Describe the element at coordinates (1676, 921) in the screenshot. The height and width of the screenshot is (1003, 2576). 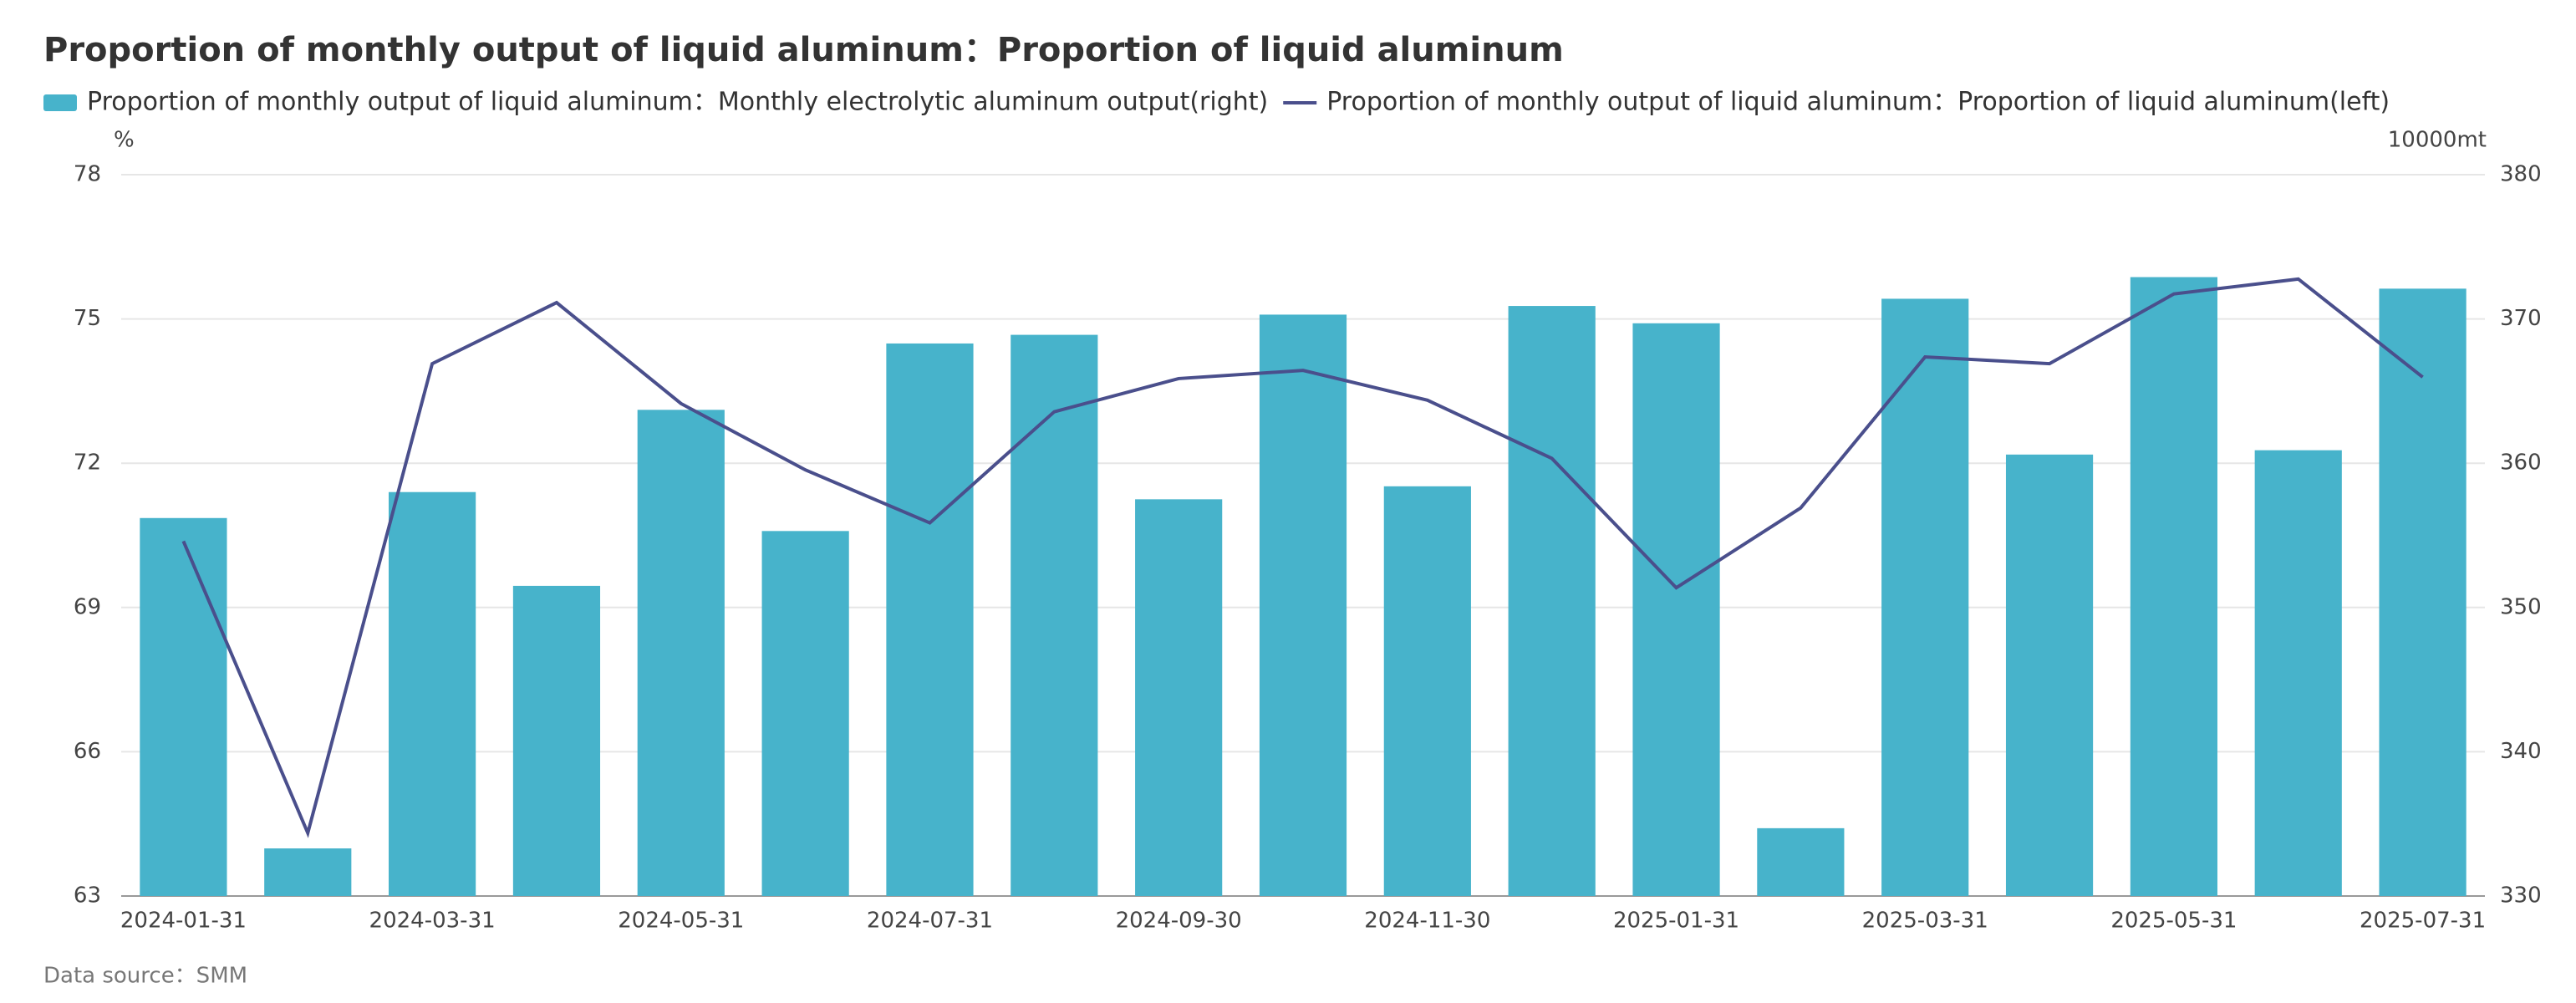
I see `x-tick-label: 2025-01-31` at that location.